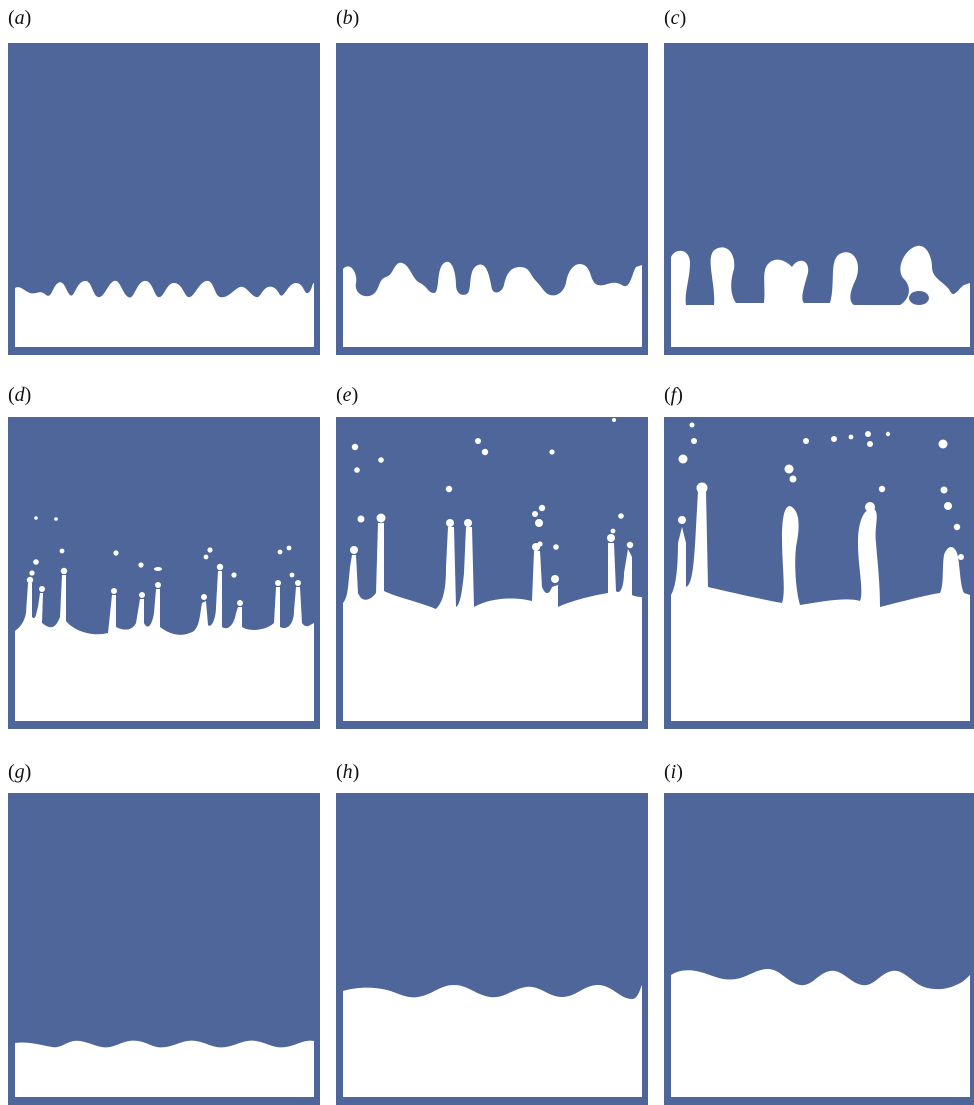  I want to click on panel-a, so click(164, 199).